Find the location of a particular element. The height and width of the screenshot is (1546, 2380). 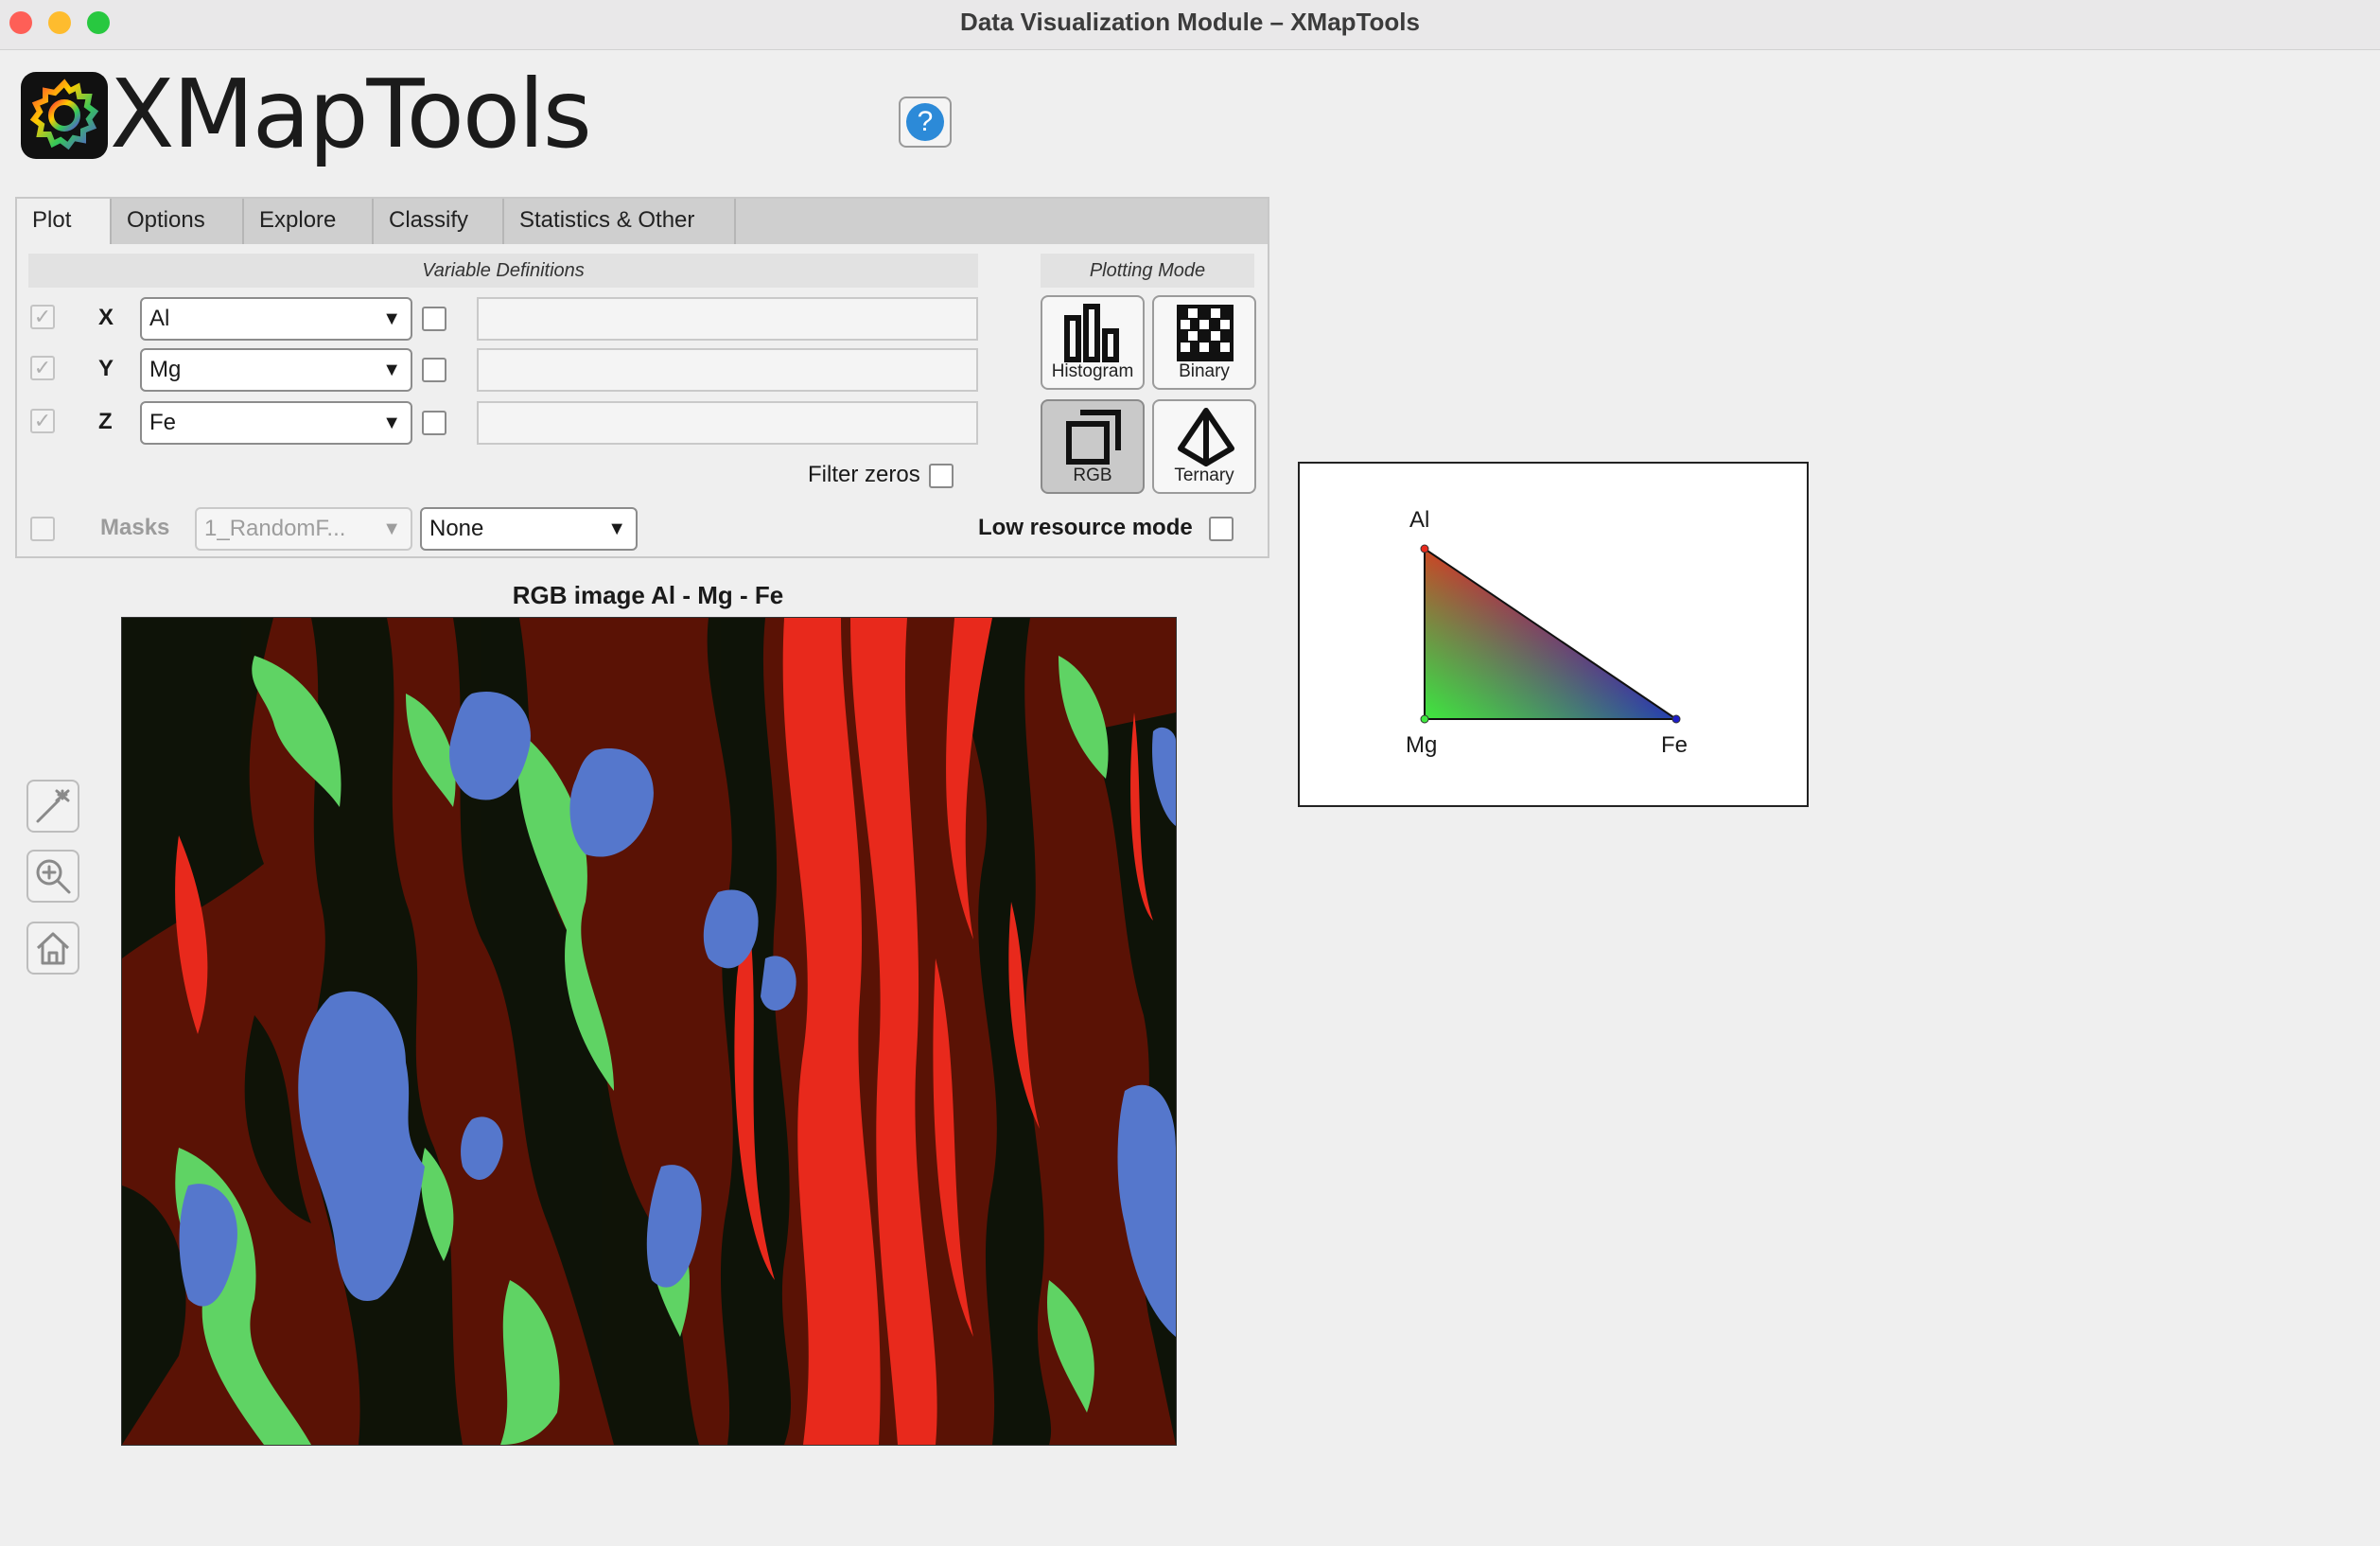

binary-mode-button: Binary is located at coordinates (1204, 342).